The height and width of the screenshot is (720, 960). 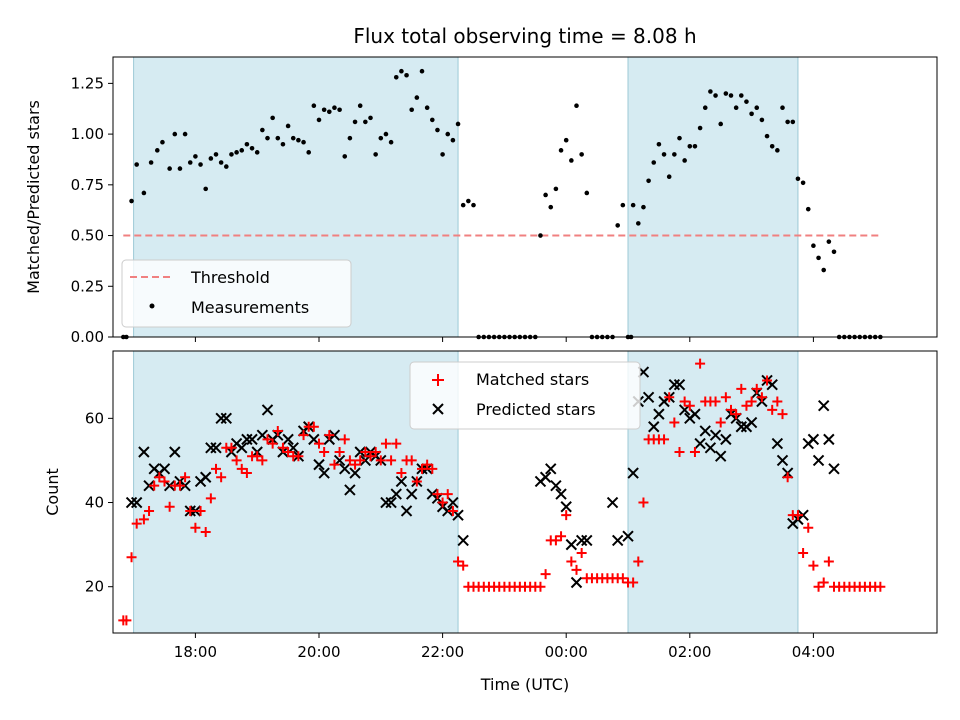 What do you see at coordinates (33, 197) in the screenshot?
I see `ratio-y-axis-label: Matched/Predicted stars` at bounding box center [33, 197].